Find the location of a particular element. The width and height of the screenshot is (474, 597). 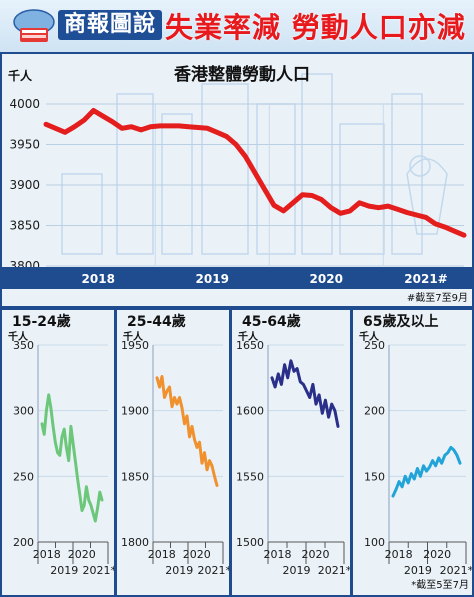

newspaper-logo-icon is located at coordinates (34, 25).